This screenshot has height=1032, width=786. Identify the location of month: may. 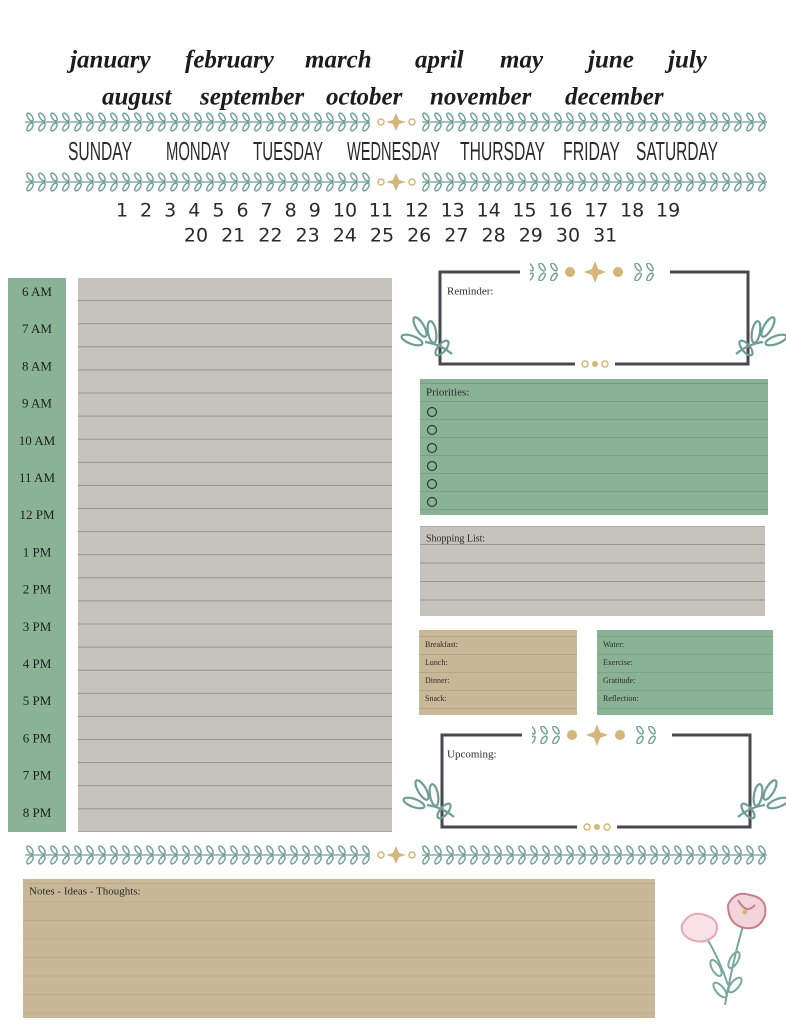
(522, 60).